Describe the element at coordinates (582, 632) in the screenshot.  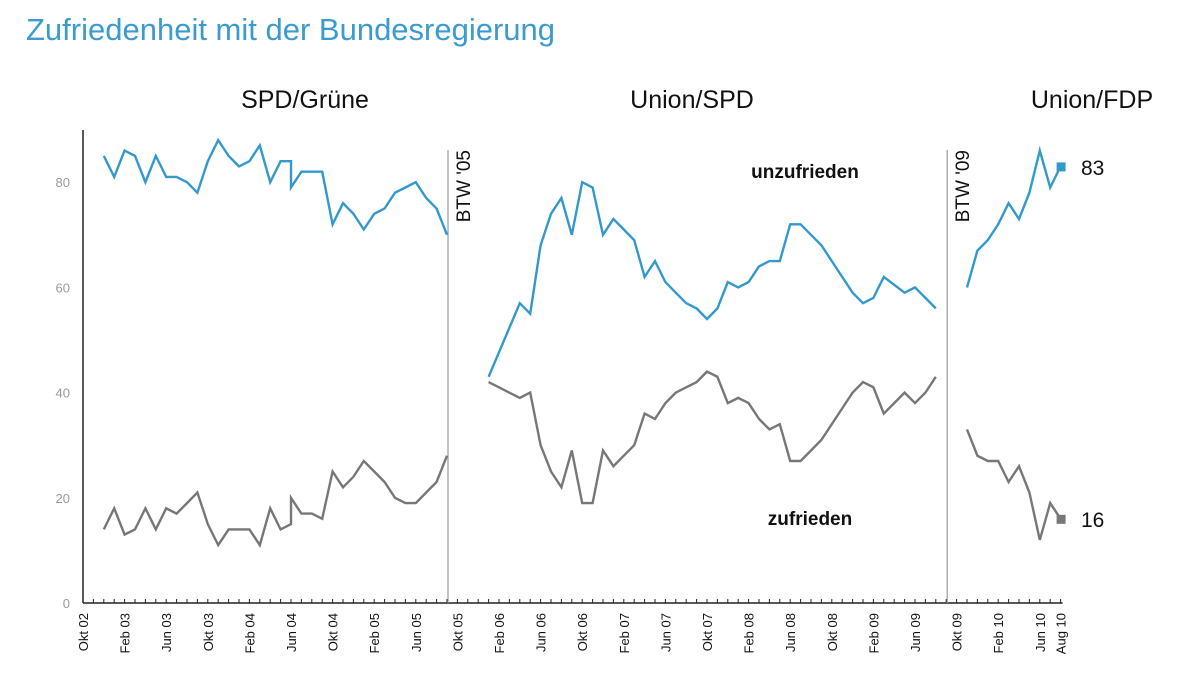
I see `x-tick-label: Okt 06` at that location.